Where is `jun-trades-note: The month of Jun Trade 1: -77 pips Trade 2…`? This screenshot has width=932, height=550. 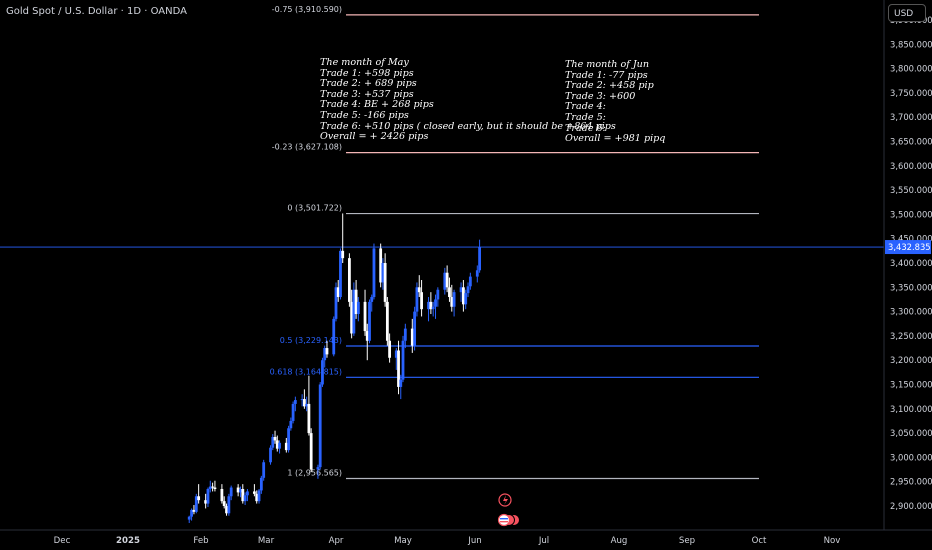 jun-trades-note: The month of Jun Trade 1: -77 pips Trade 2… is located at coordinates (615, 102).